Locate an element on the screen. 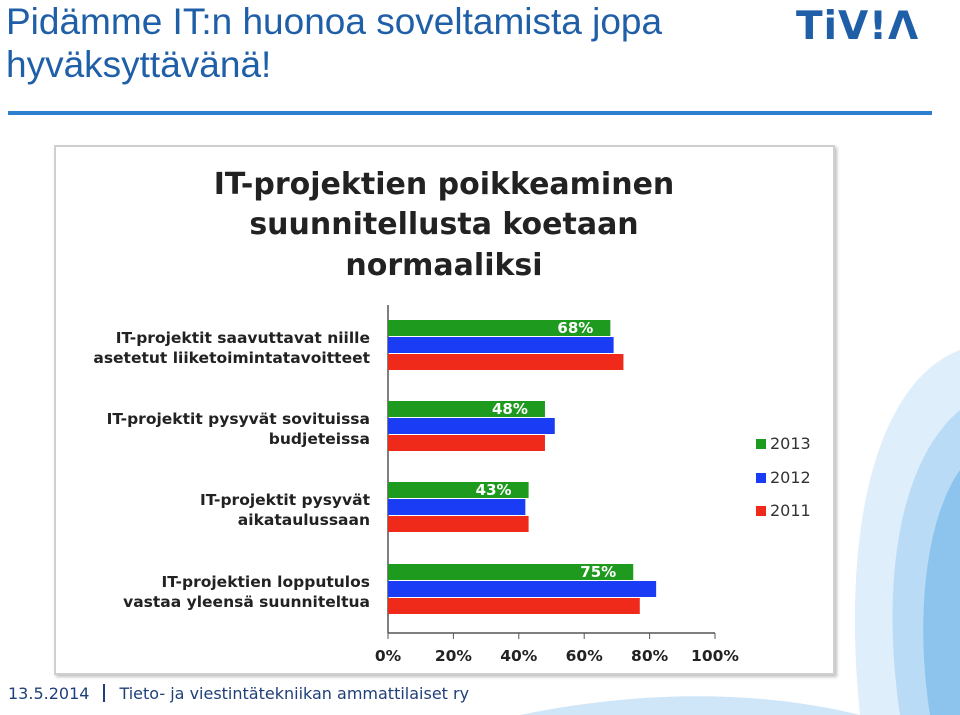 The height and width of the screenshot is (715, 960). x-tick-label: 20% is located at coordinates (454, 656).